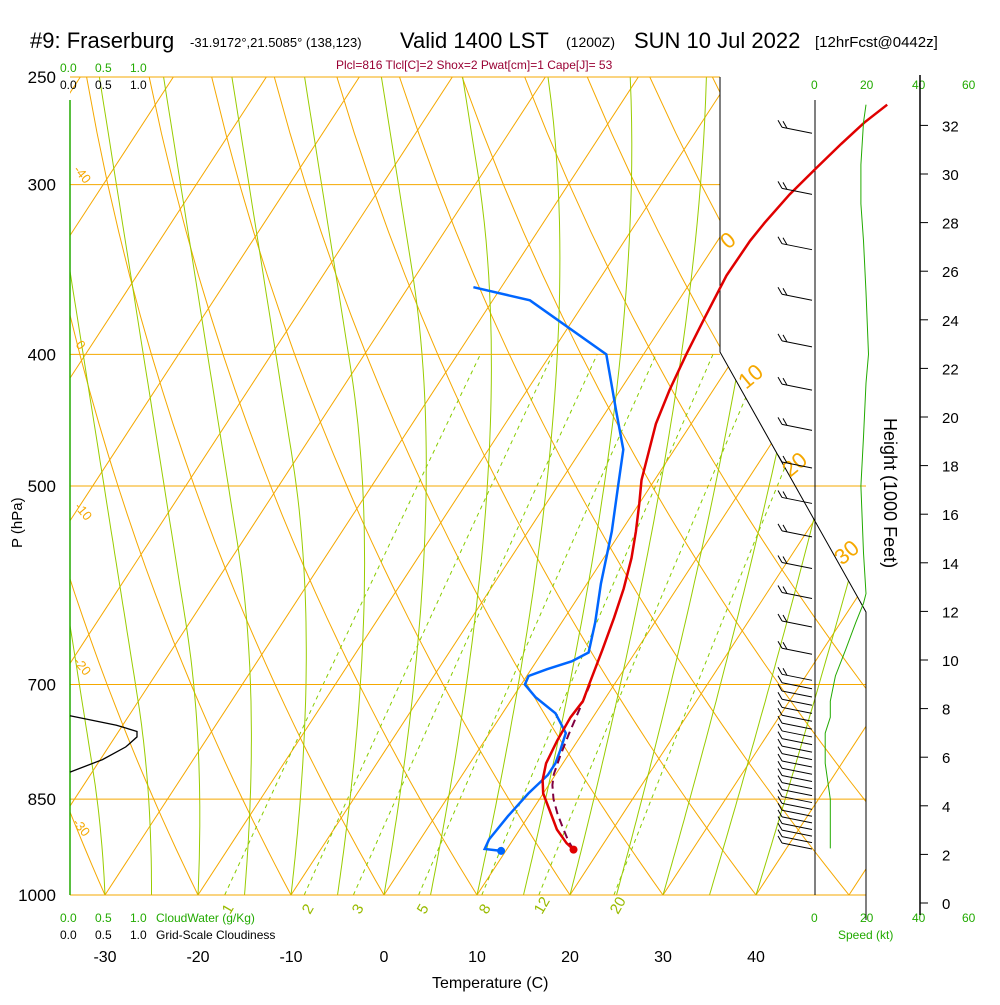  What do you see at coordinates (42, 354) in the screenshot?
I see `pressure-tick-label: 400` at bounding box center [42, 354].